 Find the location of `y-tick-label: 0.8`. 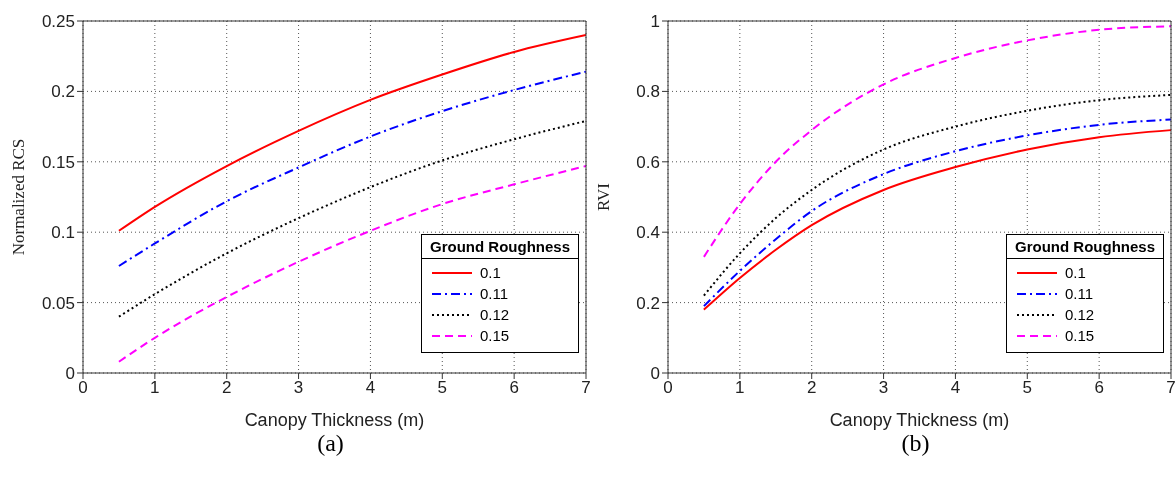

y-tick-label: 0.8 is located at coordinates (648, 92).